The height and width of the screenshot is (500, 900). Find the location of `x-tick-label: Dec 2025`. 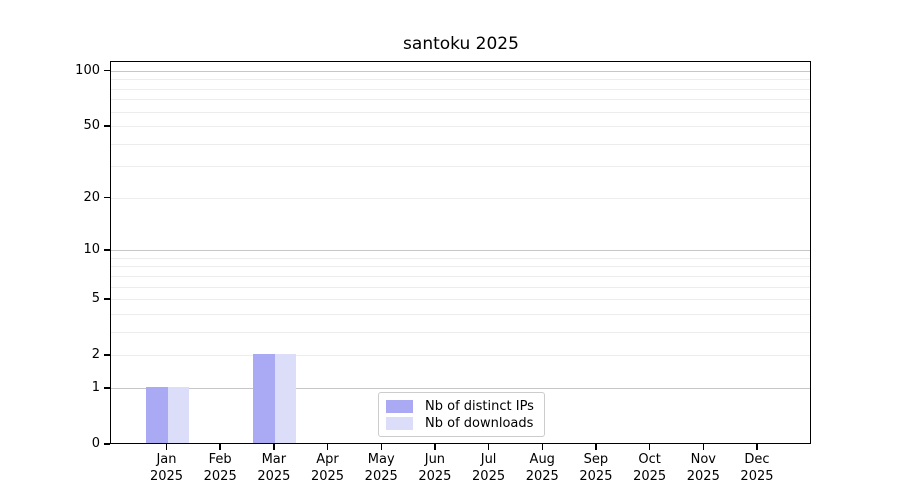

x-tick-label: Dec 2025 is located at coordinates (757, 468).